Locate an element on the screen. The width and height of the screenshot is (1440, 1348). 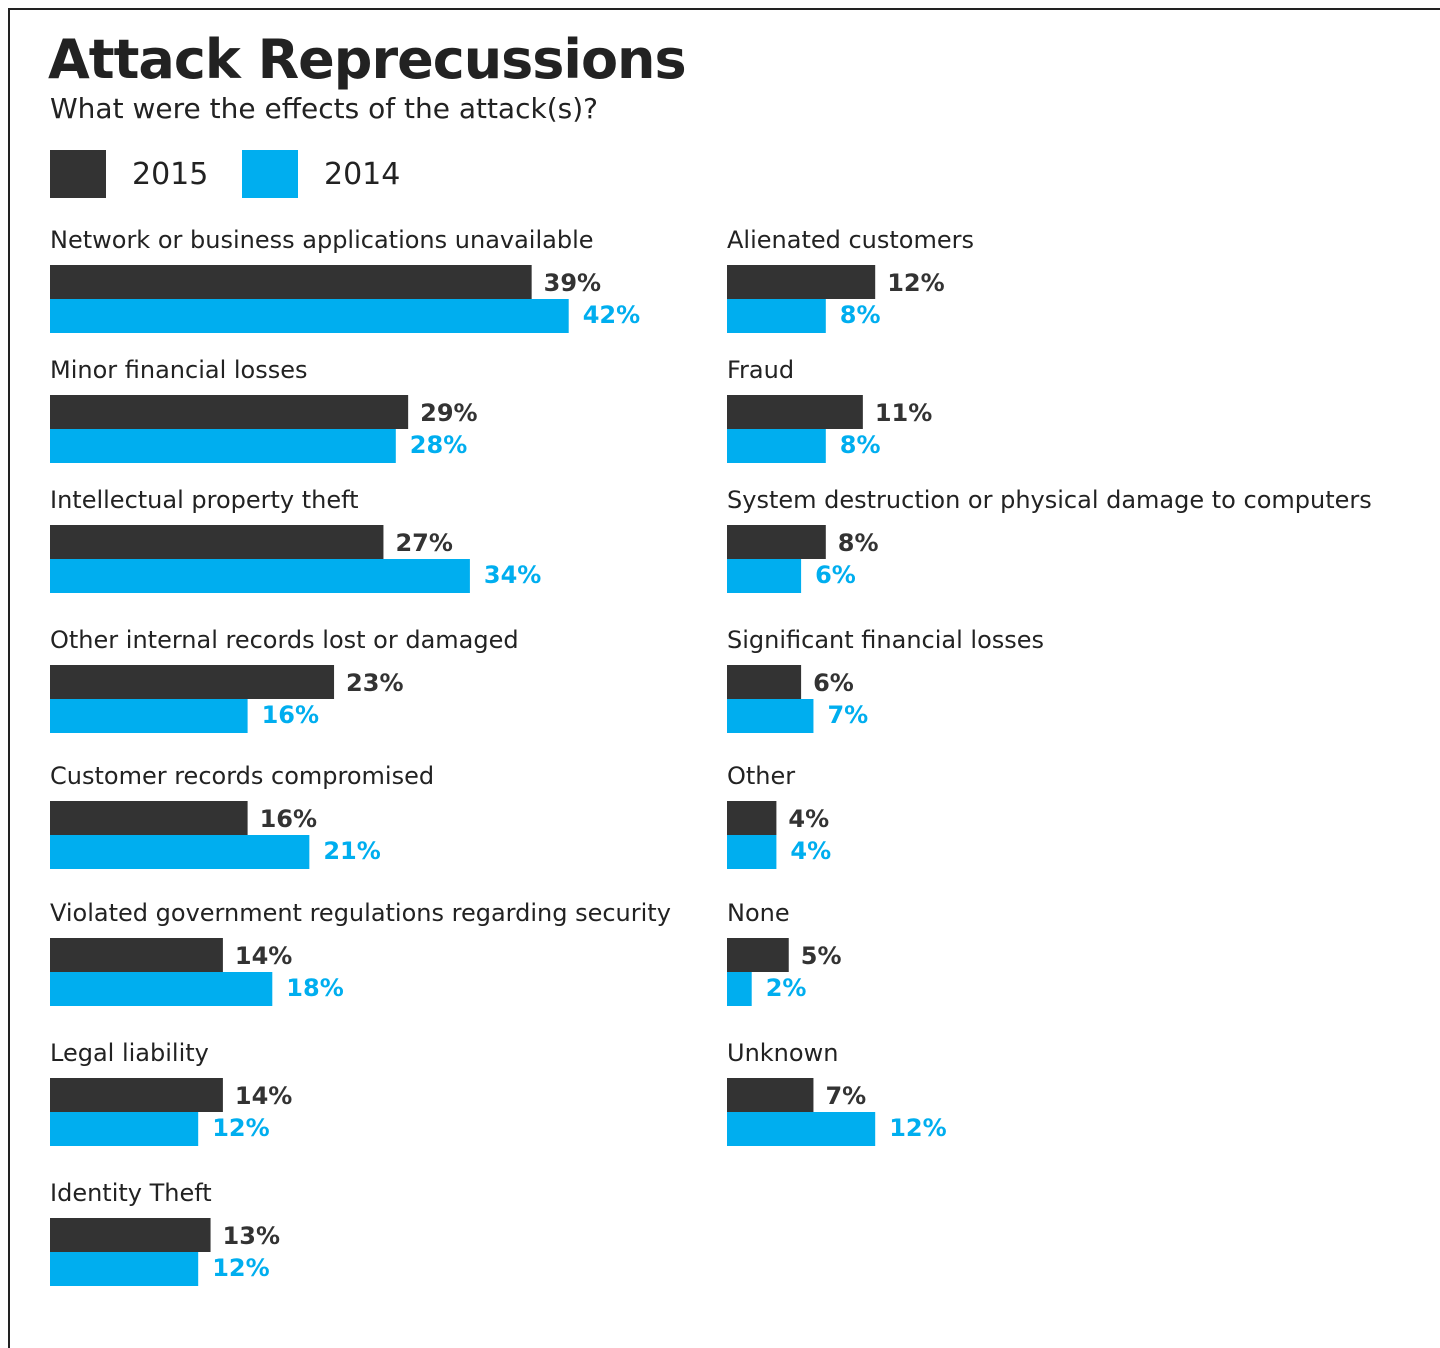
value-label-2015: 6% is located at coordinates (833, 683).